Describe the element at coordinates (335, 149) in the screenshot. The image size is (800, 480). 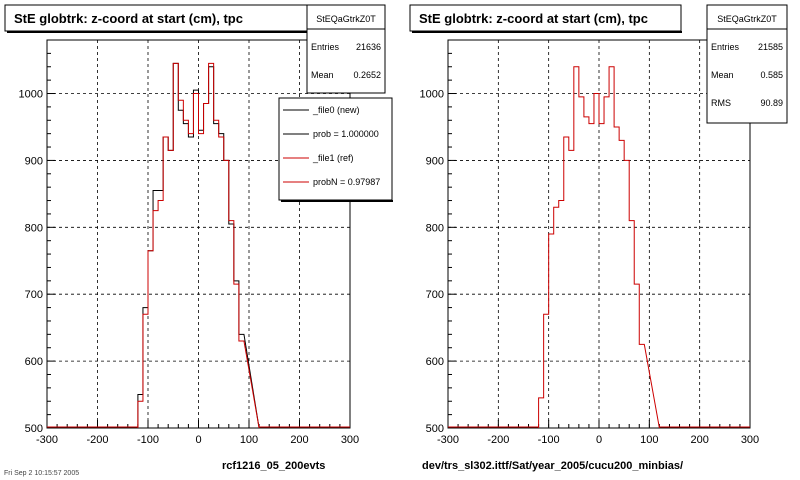
I see `legend-box` at that location.